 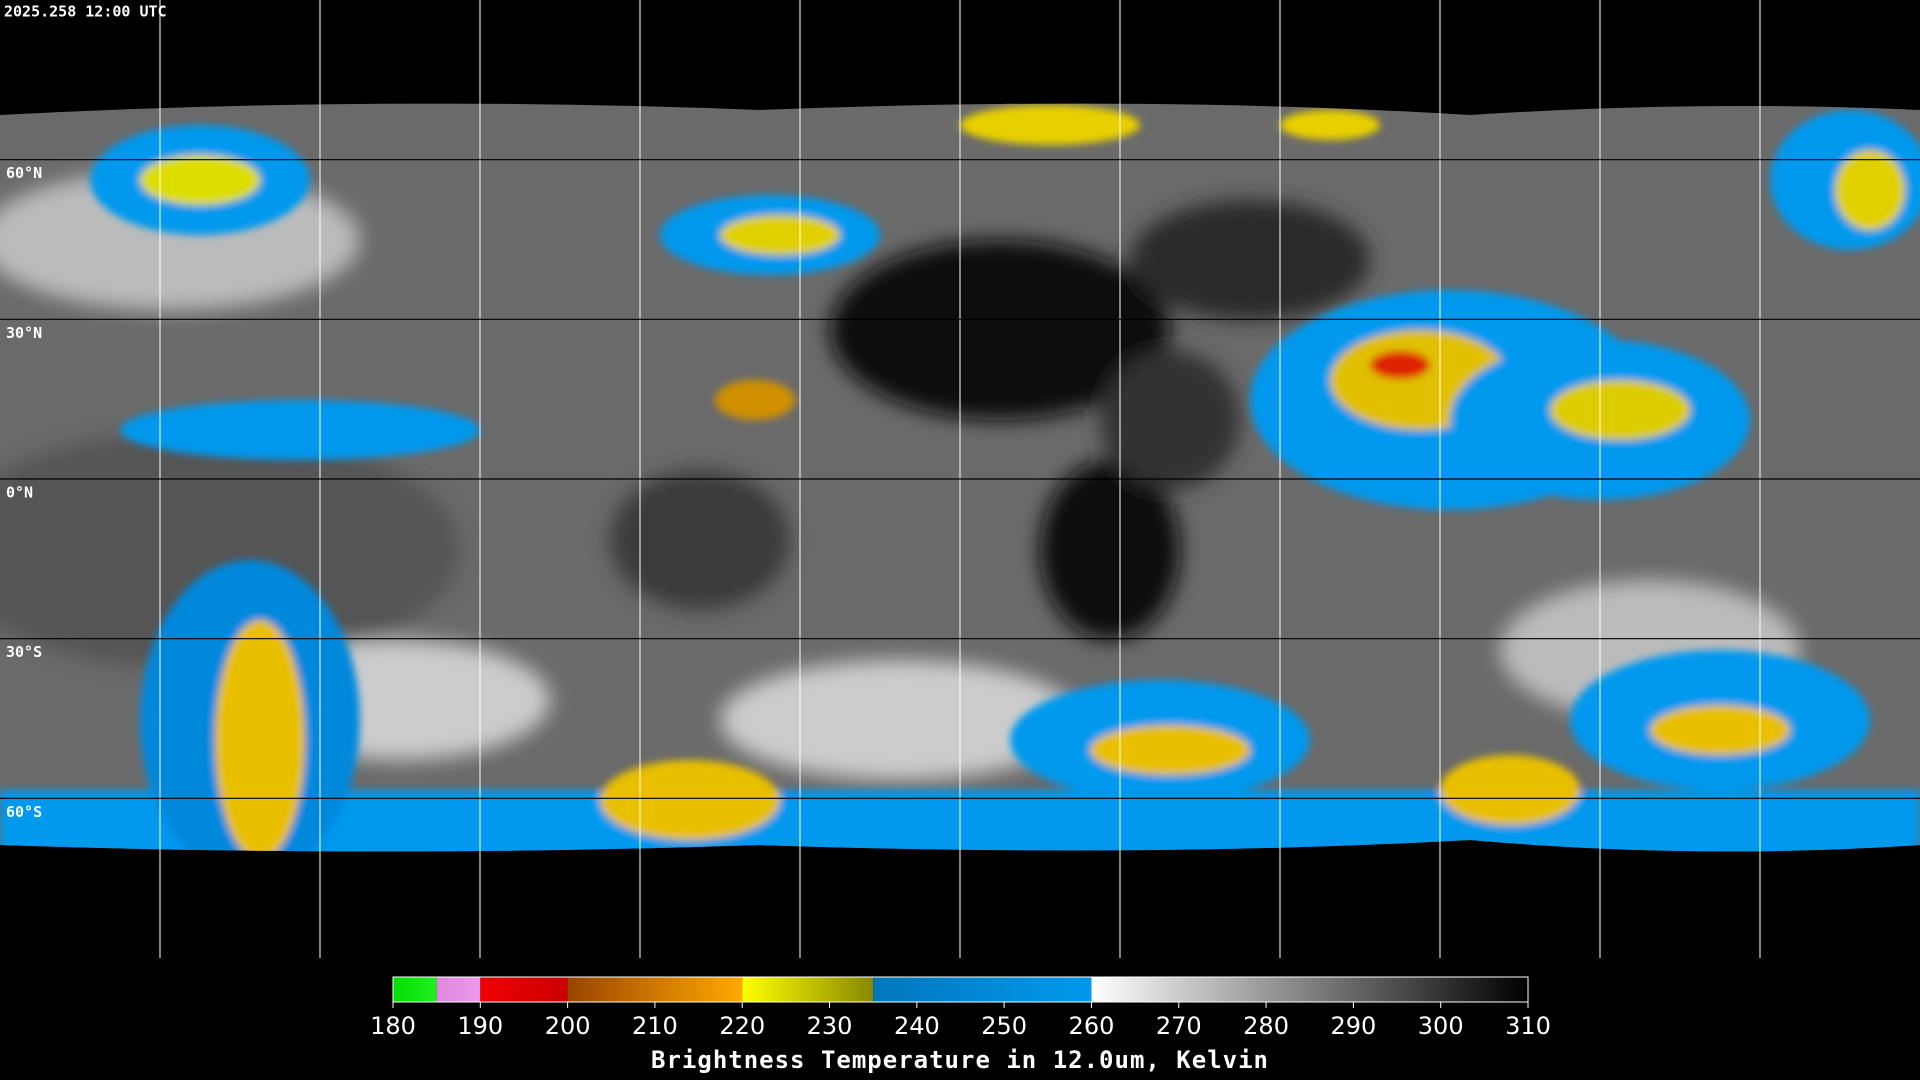 What do you see at coordinates (1179, 1026) in the screenshot?
I see `colorbar-tick-label: 270` at bounding box center [1179, 1026].